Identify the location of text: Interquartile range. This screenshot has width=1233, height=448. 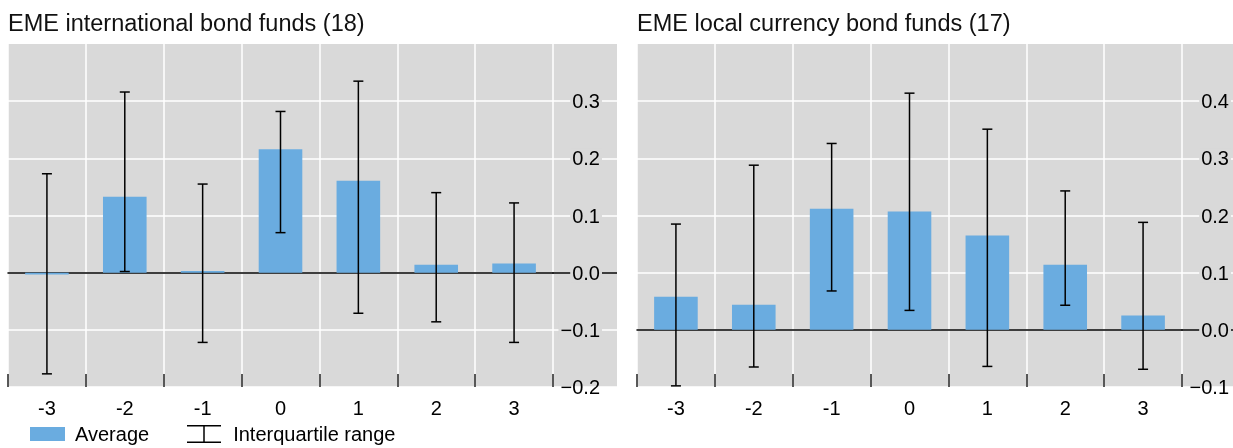
(314, 434).